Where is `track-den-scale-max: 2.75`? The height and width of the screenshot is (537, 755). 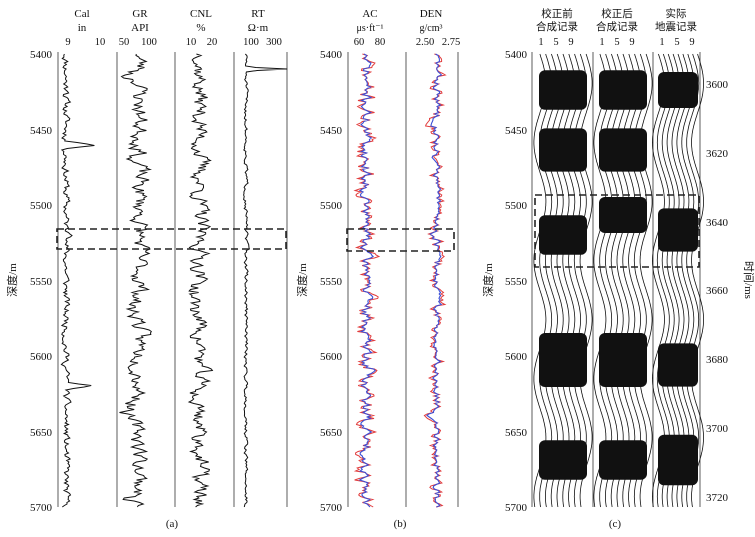 track-den-scale-max: 2.75 is located at coordinates (451, 42).